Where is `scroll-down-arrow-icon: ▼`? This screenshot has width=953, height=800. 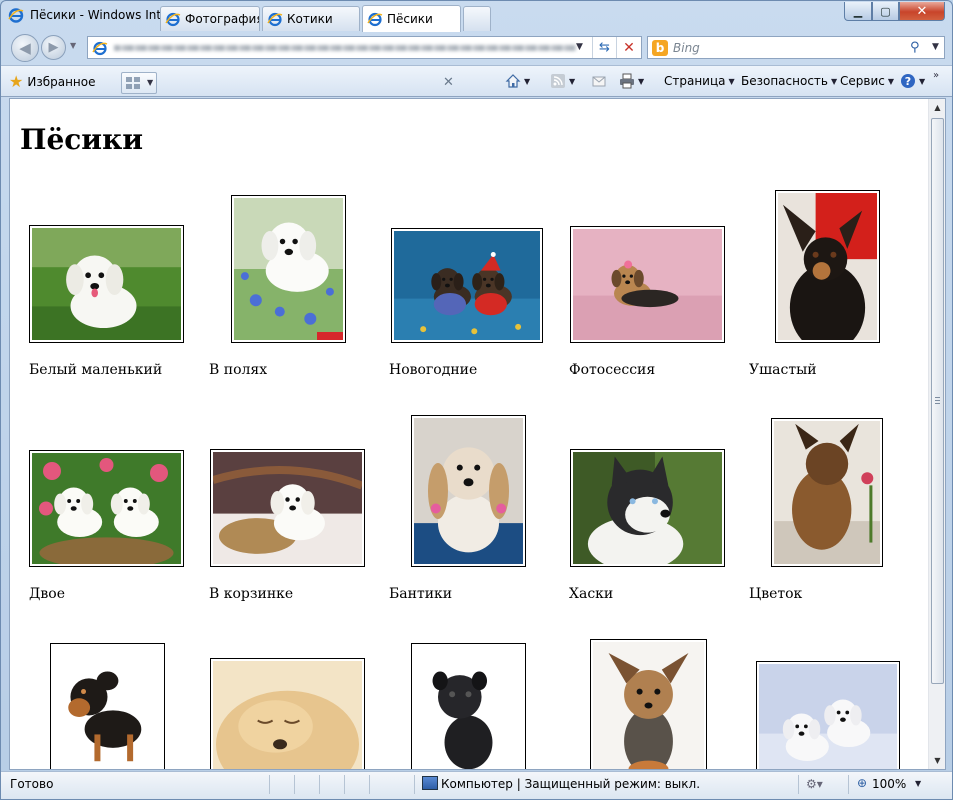
scroll-down-arrow-icon: ▼ is located at coordinates (937, 760).